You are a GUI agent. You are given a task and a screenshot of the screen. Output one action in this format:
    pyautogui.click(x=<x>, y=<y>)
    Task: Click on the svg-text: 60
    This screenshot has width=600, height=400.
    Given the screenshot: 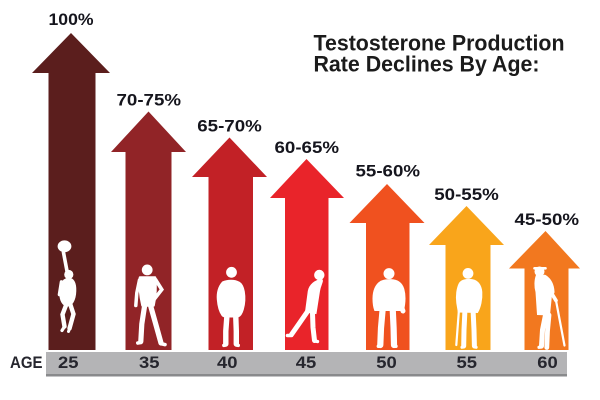 What is the action you would take?
    pyautogui.click(x=547, y=362)
    